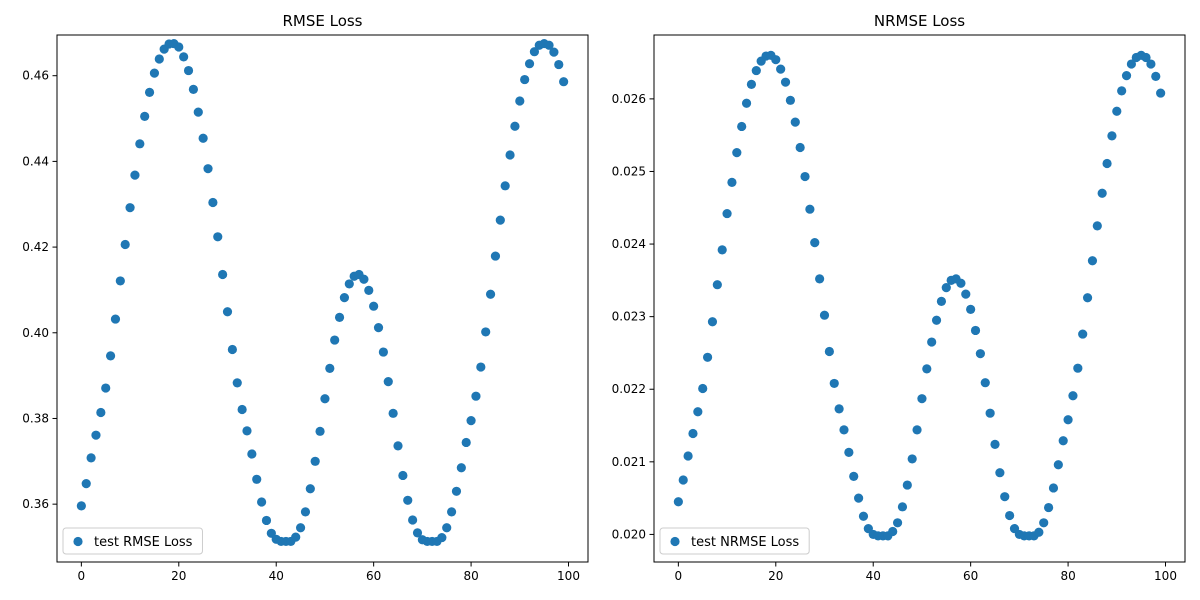  What do you see at coordinates (629, 244) in the screenshot?
I see `y-tick-label: 0.024` at bounding box center [629, 244].